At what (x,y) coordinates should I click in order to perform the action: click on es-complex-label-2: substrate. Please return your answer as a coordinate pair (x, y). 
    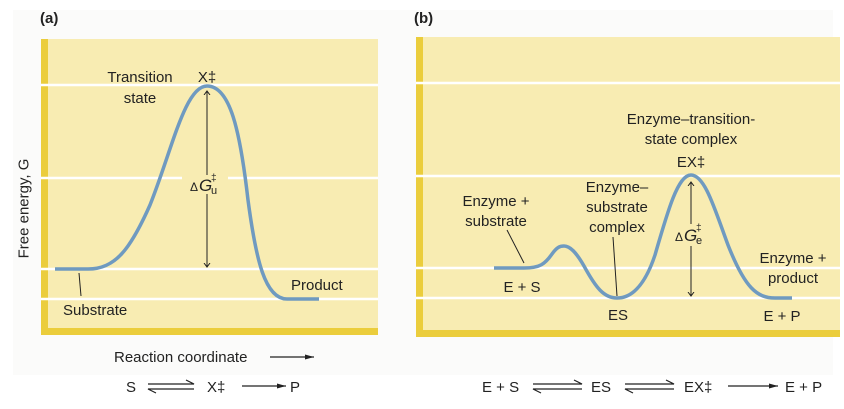
    Looking at the image, I should click on (617, 207).